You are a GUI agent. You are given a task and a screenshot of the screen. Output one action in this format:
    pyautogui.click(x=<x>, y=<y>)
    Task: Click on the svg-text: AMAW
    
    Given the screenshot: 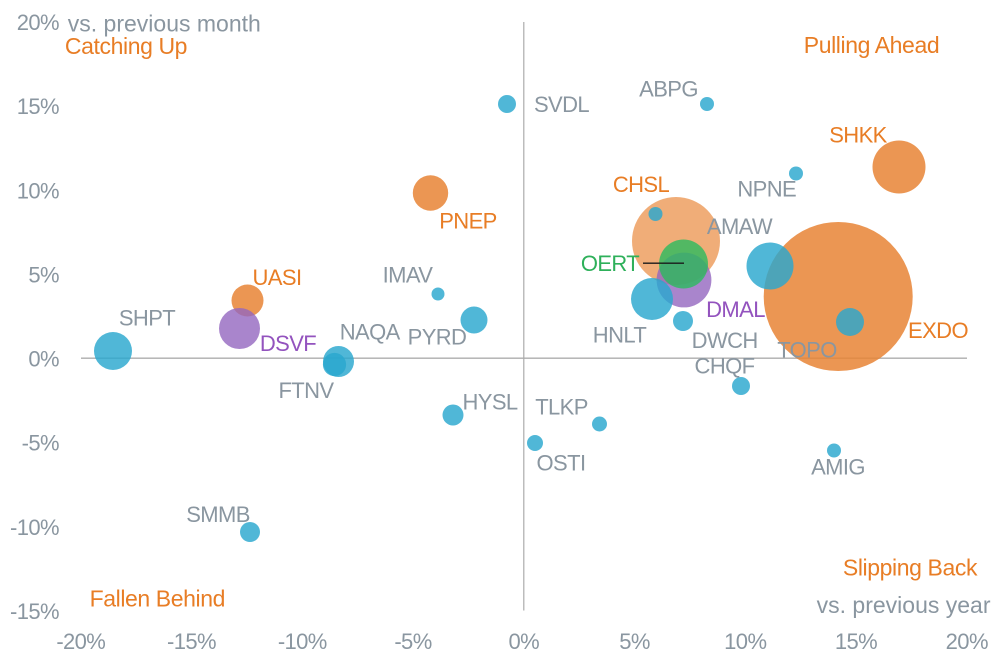 What is the action you would take?
    pyautogui.click(x=740, y=226)
    